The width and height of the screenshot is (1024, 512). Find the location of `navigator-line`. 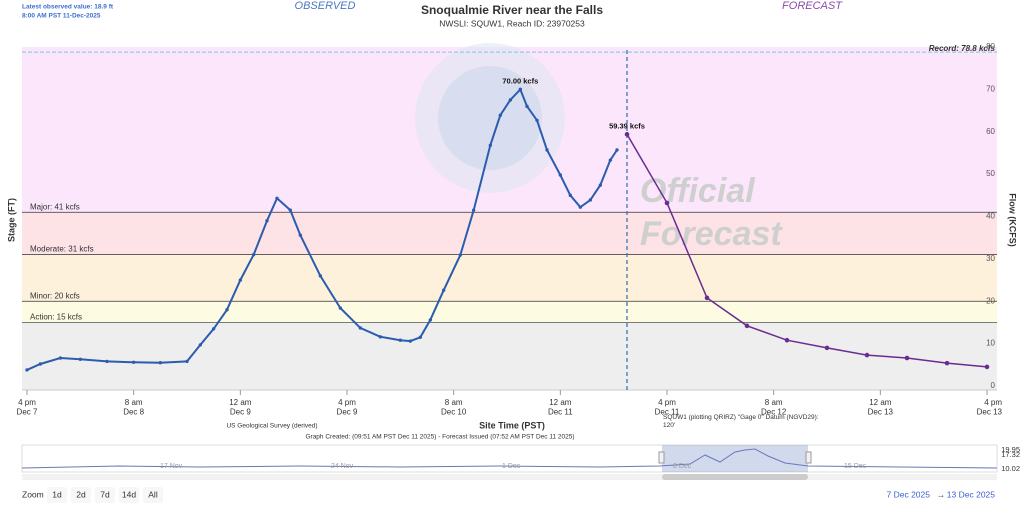

navigator-line is located at coordinates (509, 458).